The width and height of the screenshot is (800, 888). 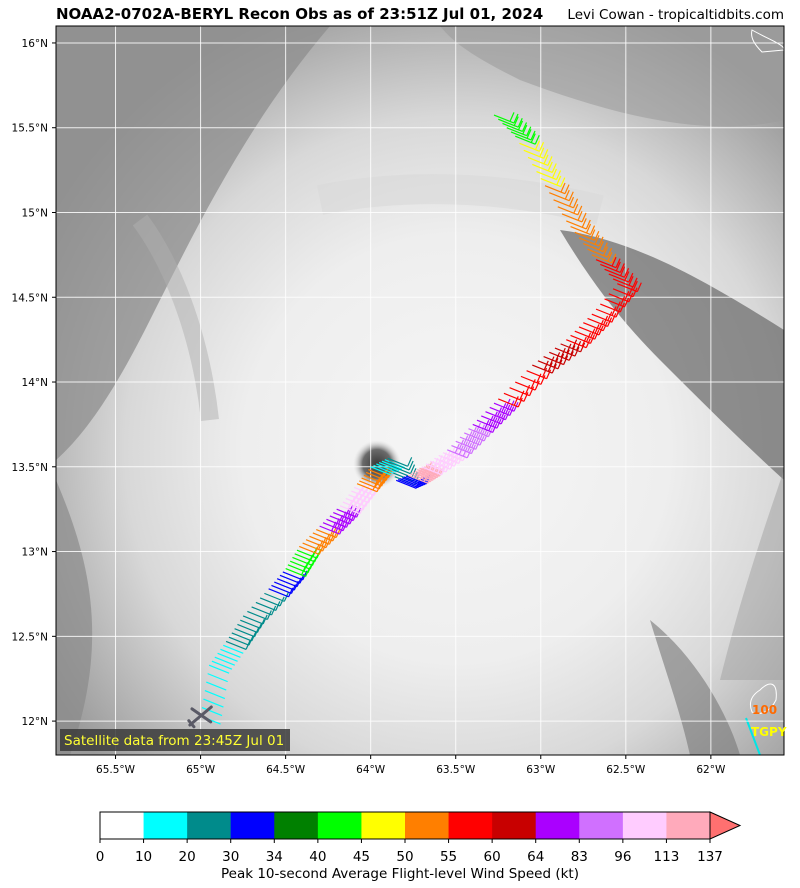 What do you see at coordinates (201, 770) in the screenshot?
I see `lon-tick-label: 65°W` at bounding box center [201, 770].